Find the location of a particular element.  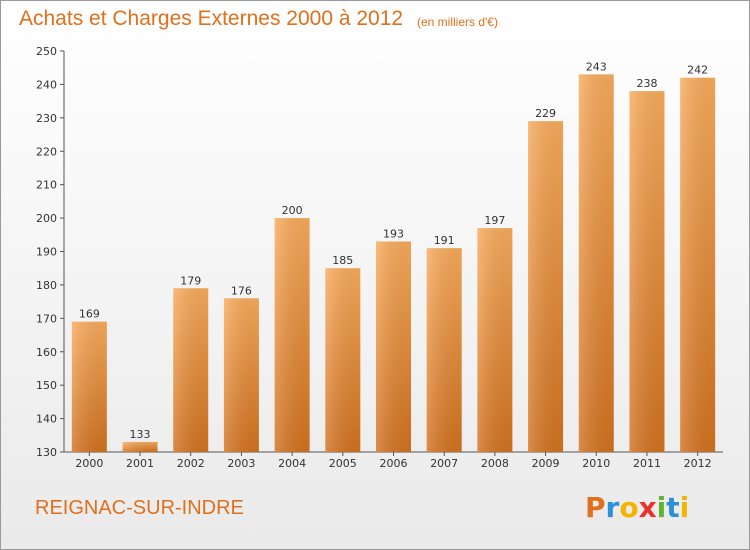

y-tick-label: 150 is located at coordinates (46, 385).